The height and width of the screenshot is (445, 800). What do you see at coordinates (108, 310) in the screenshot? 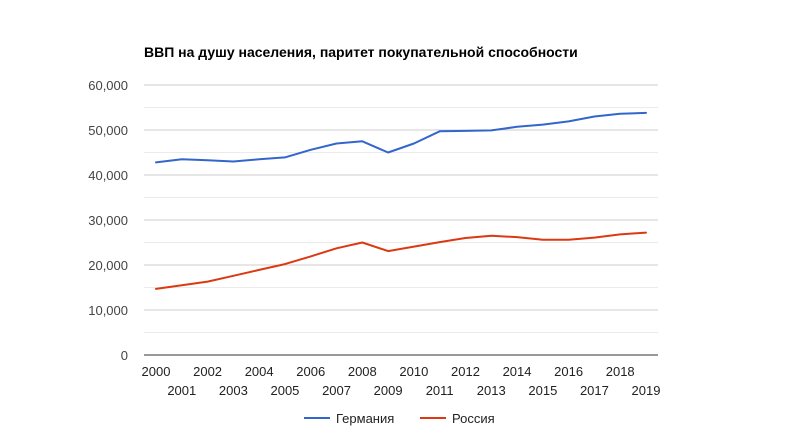
I see `y-tick-label: 10,000` at bounding box center [108, 310].